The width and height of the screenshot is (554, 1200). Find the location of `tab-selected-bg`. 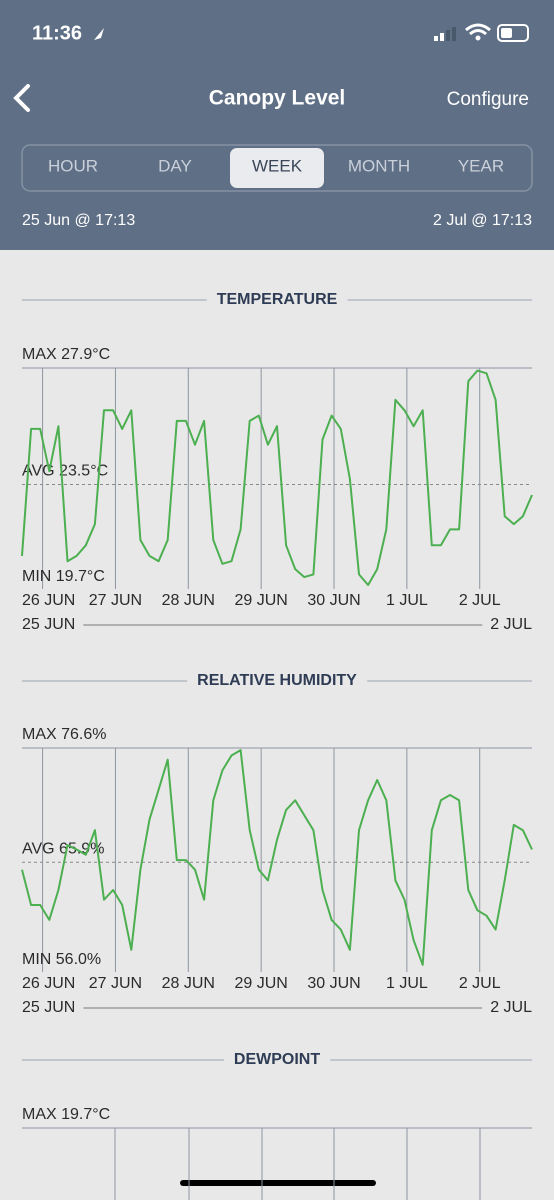

tab-selected-bg is located at coordinates (277, 168).